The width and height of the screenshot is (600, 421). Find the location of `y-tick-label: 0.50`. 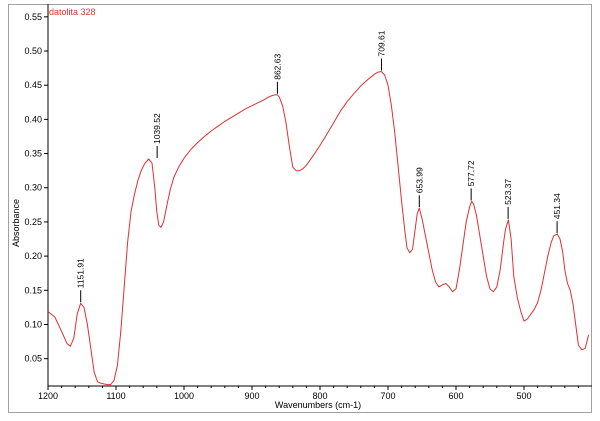

y-tick-label: 0.50 is located at coordinates (33, 51).